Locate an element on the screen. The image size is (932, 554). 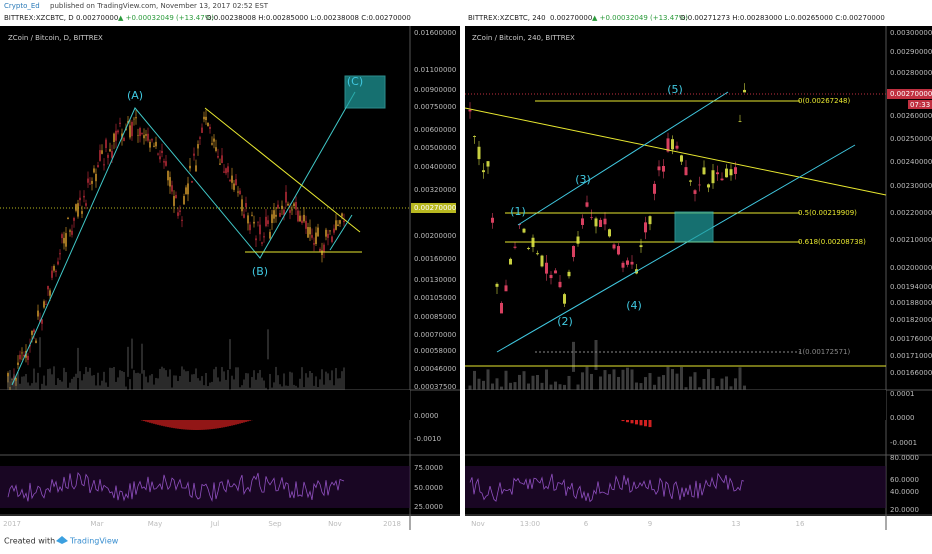
price-label: 0.00750000 is located at coordinates (435, 107).